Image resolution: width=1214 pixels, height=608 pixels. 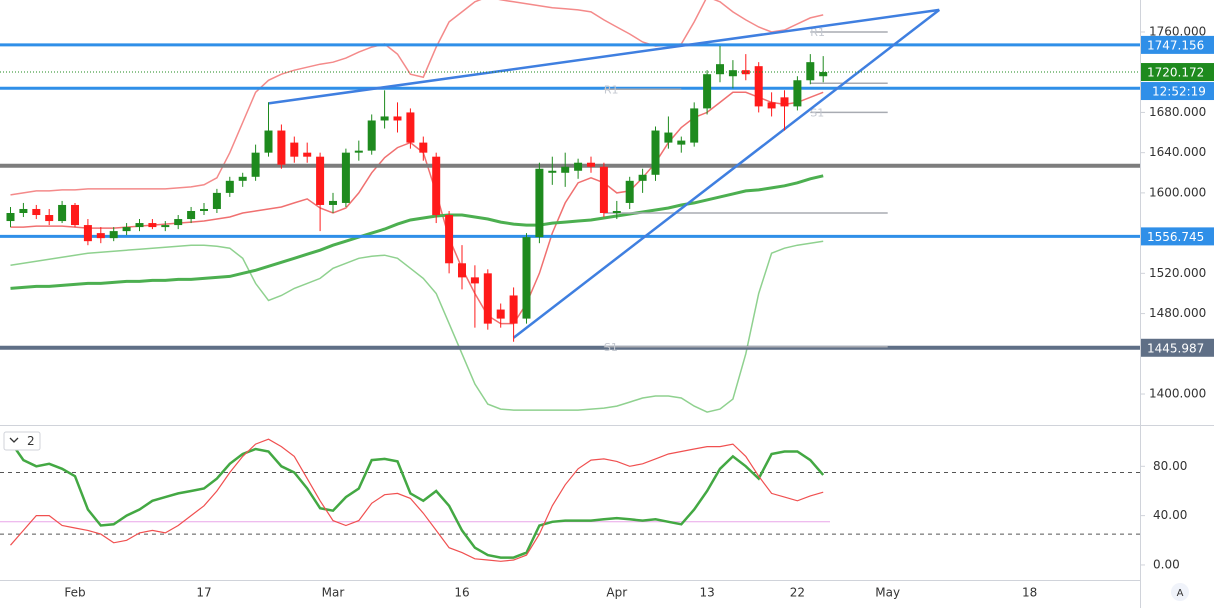 I want to click on y-tick-label: 1480.000, so click(x=1177, y=313).